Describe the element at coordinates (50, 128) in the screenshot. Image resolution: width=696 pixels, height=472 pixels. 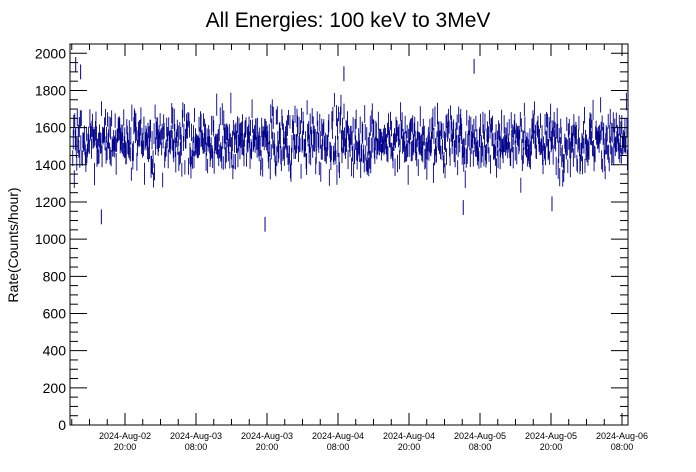
I see `y-tick-label: 1600` at that location.